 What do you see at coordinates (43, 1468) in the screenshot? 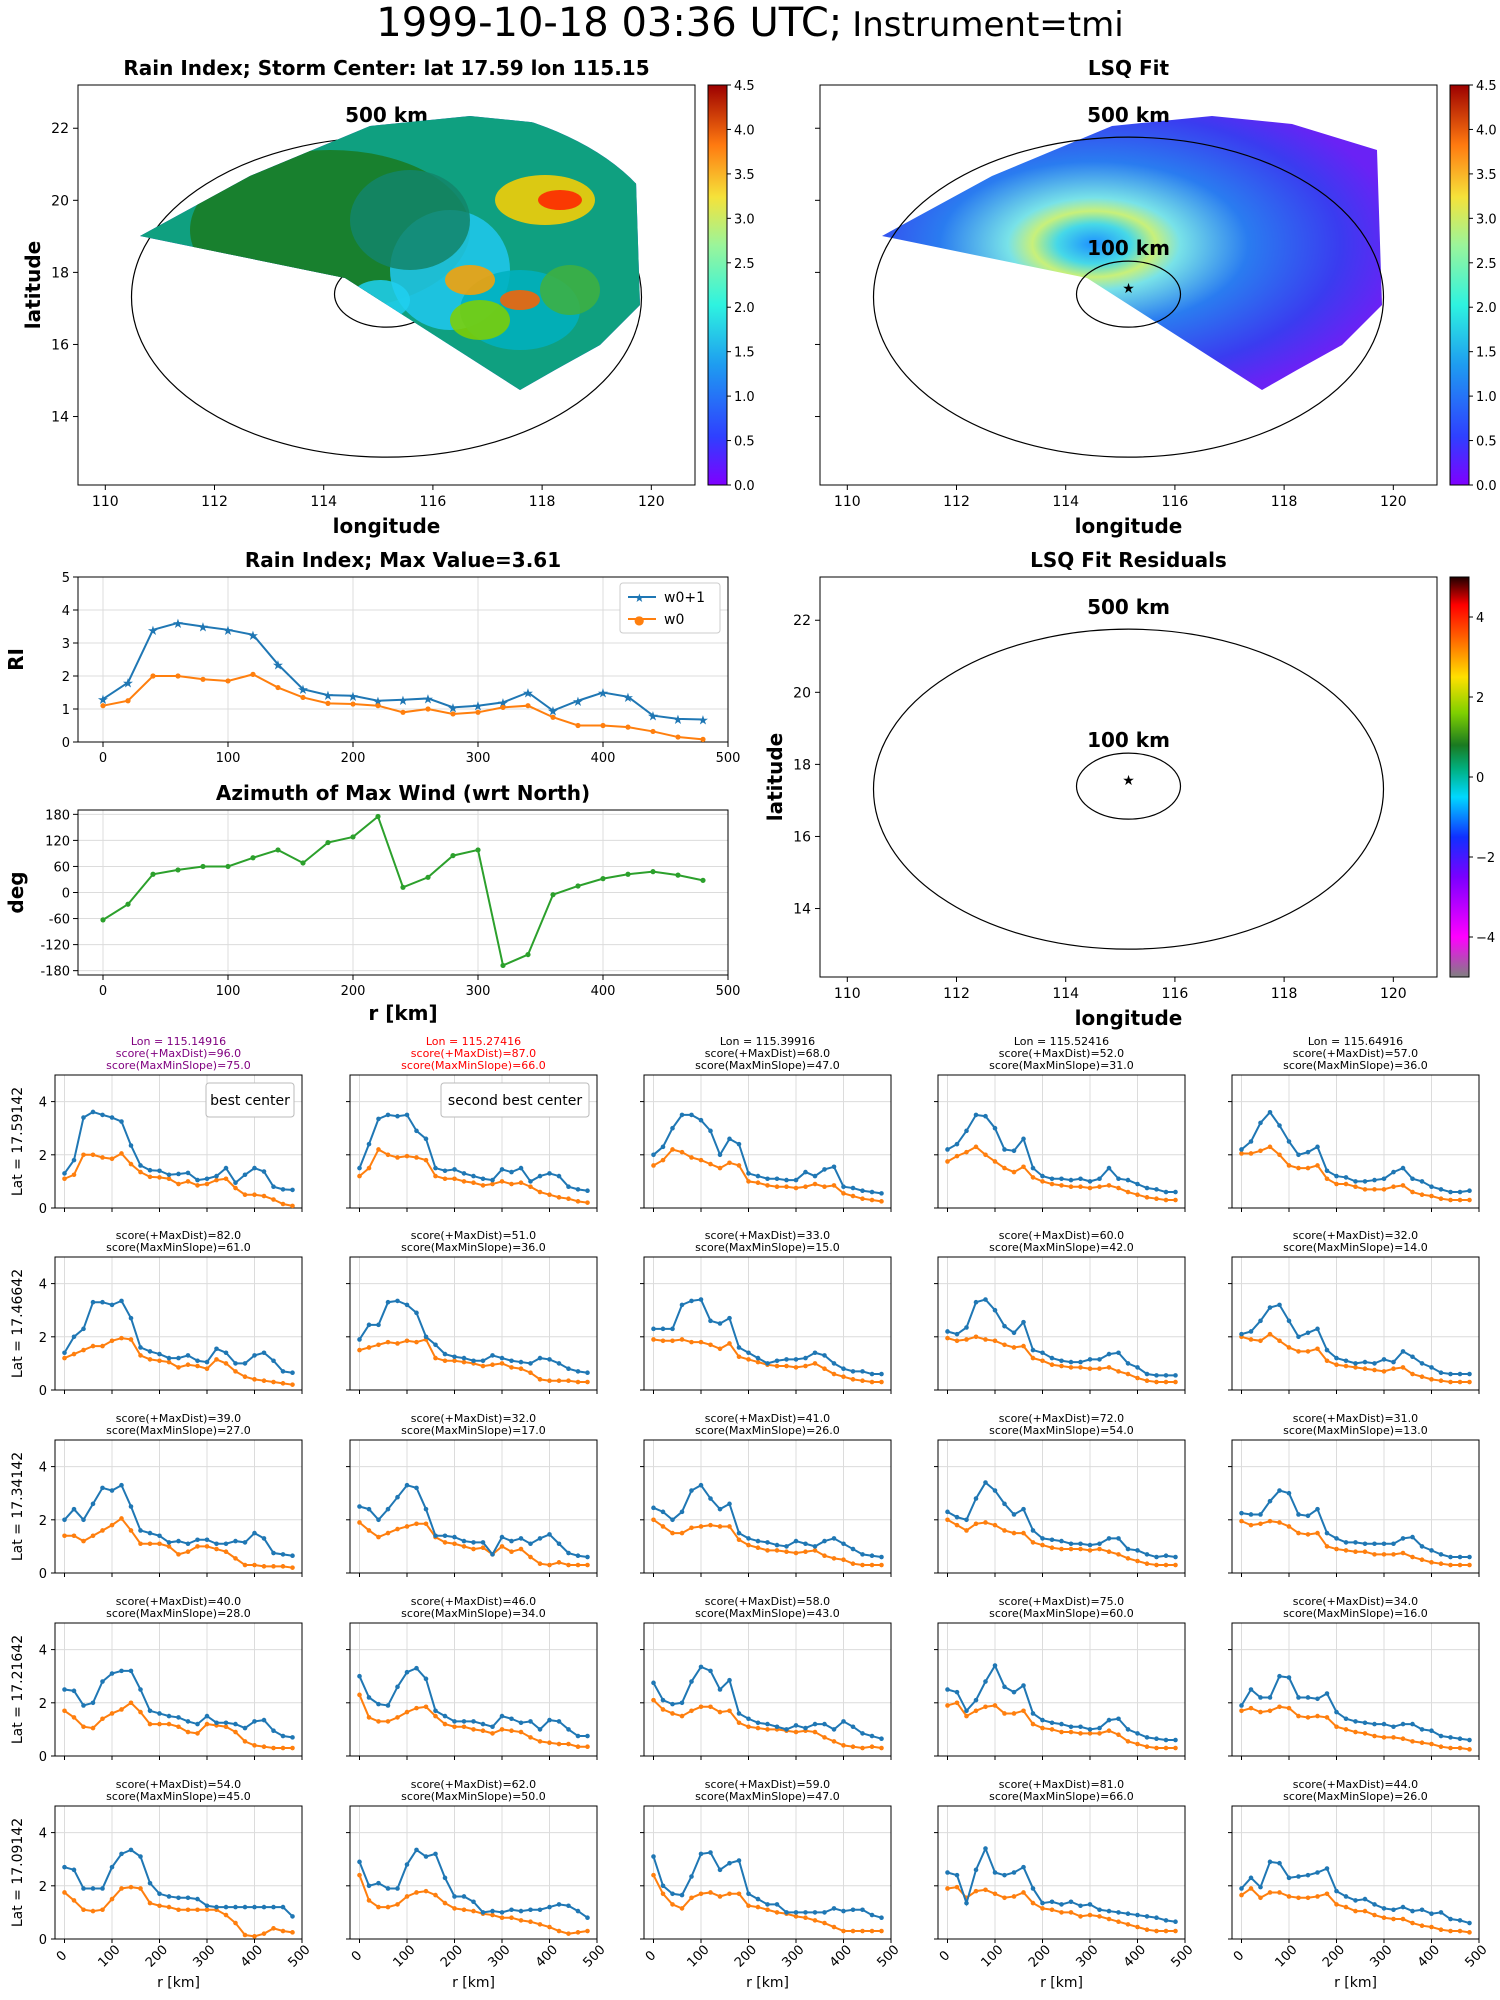
I see `y-tick-label: 4` at bounding box center [43, 1468].